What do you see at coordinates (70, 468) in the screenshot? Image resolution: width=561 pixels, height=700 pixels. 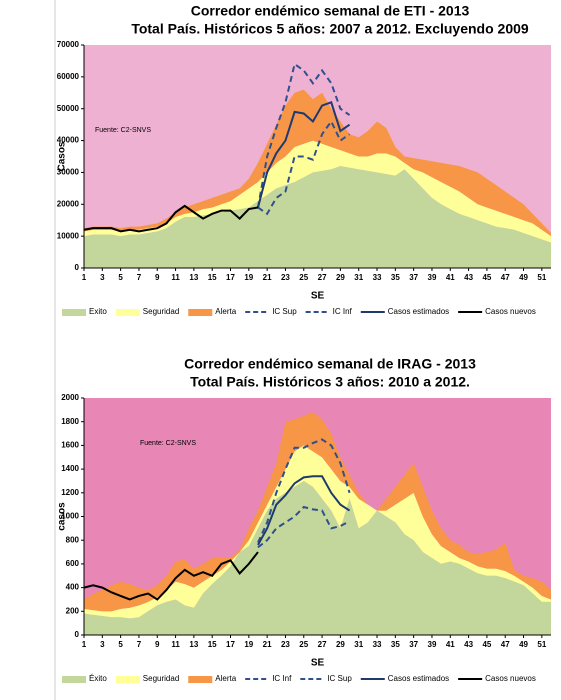 I see `y-tick-label: 1400` at bounding box center [70, 468].